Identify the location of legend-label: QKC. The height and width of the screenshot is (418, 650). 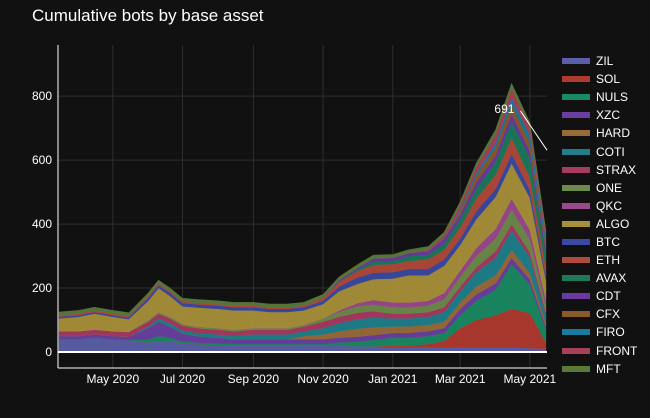
(609, 205).